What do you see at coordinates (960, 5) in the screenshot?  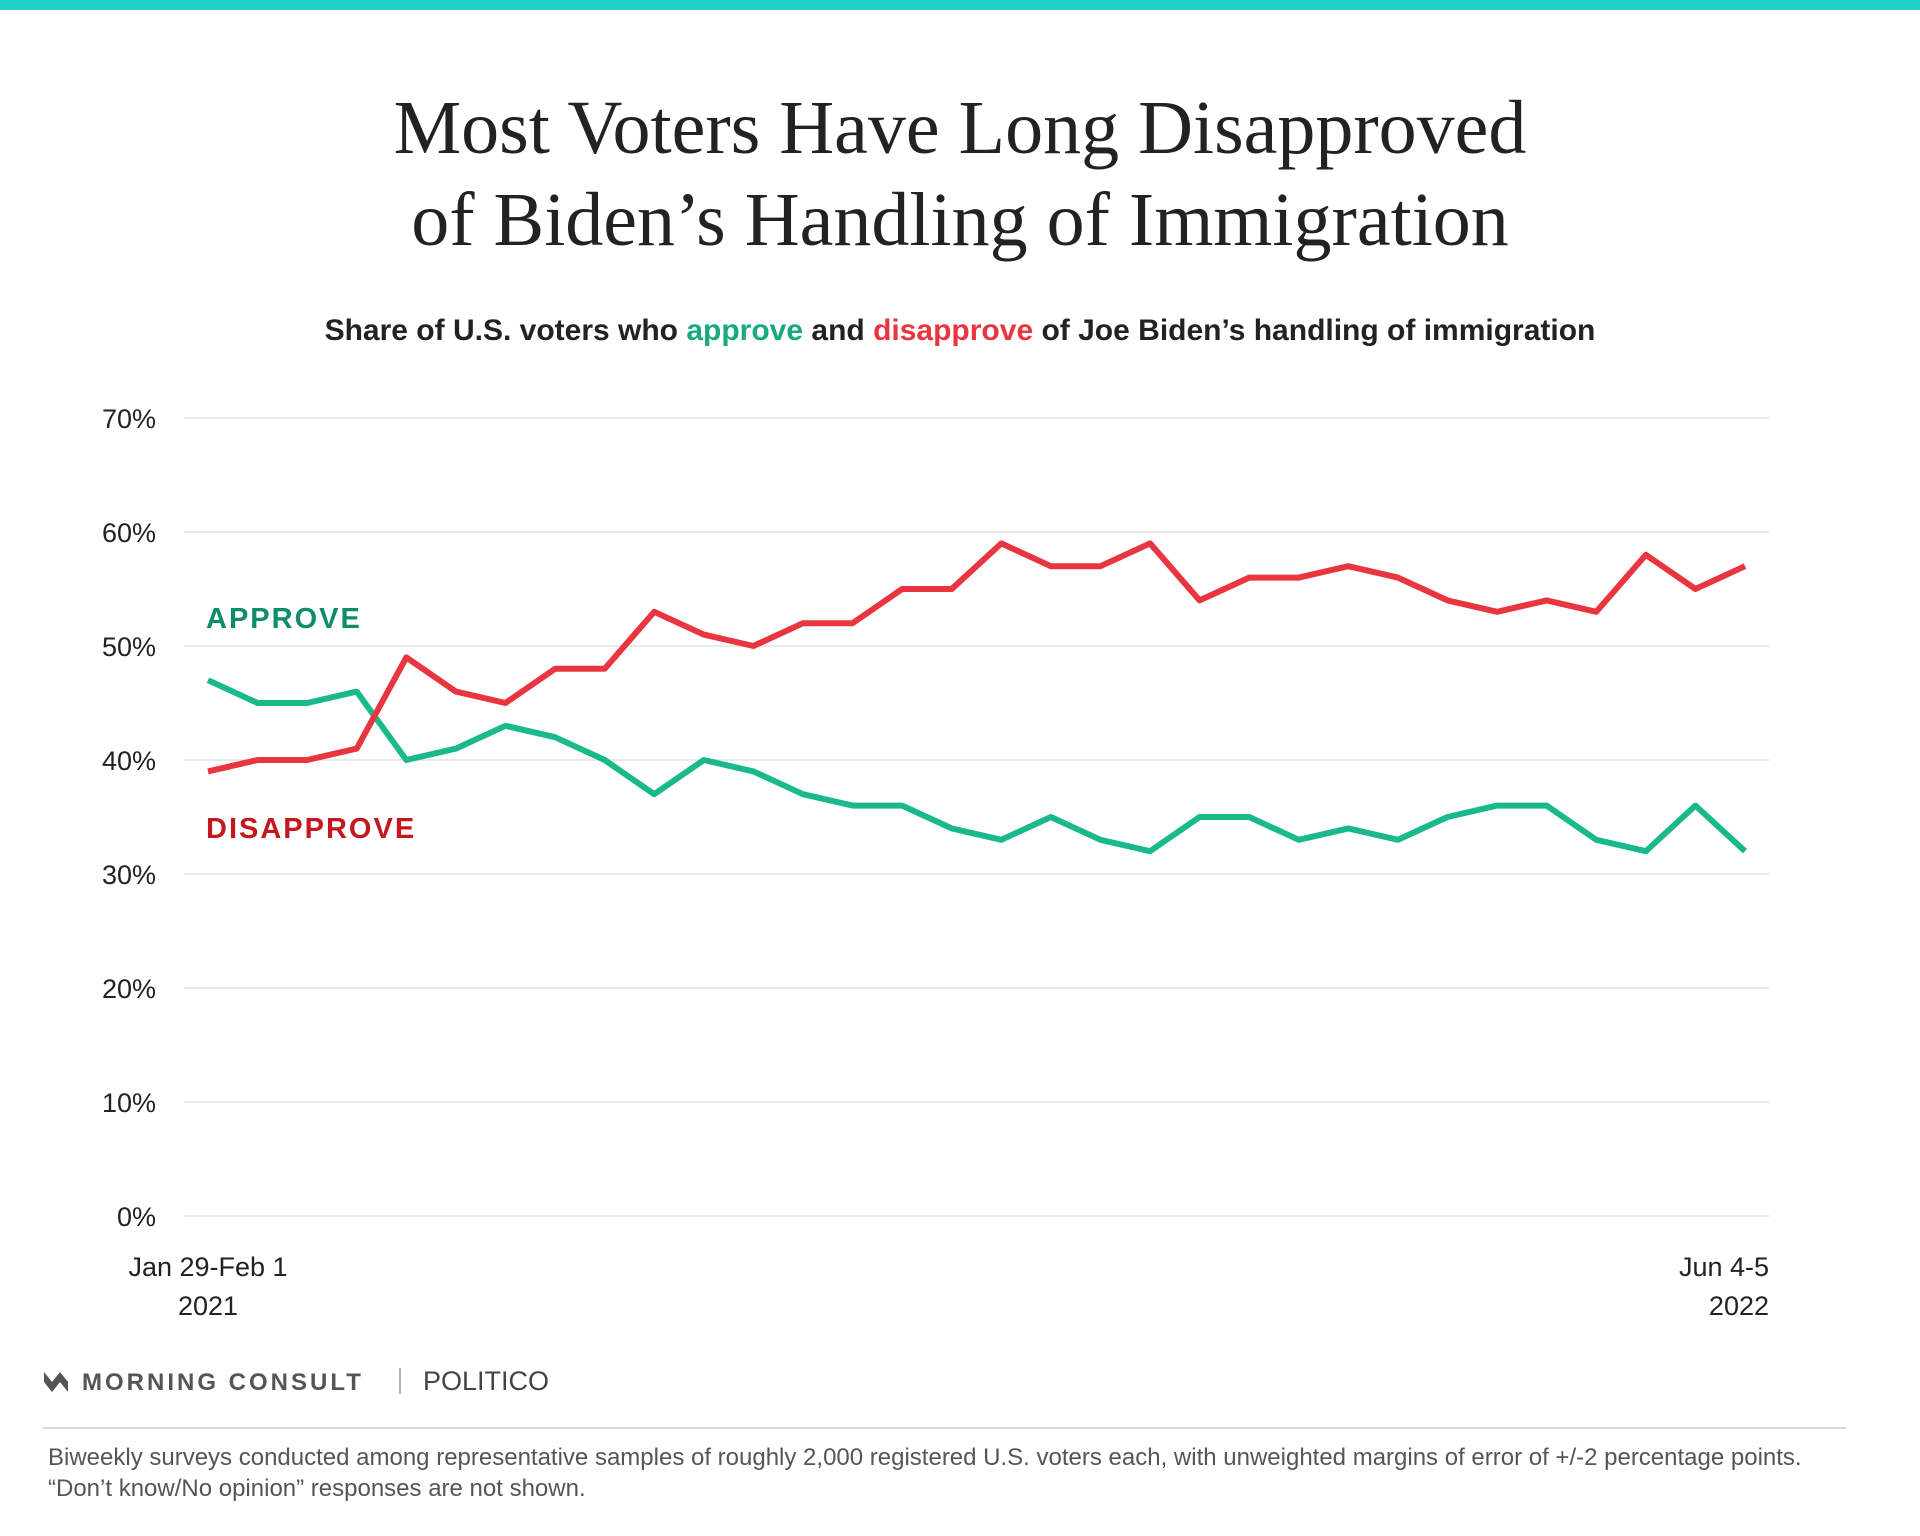 I see `top-bar` at bounding box center [960, 5].